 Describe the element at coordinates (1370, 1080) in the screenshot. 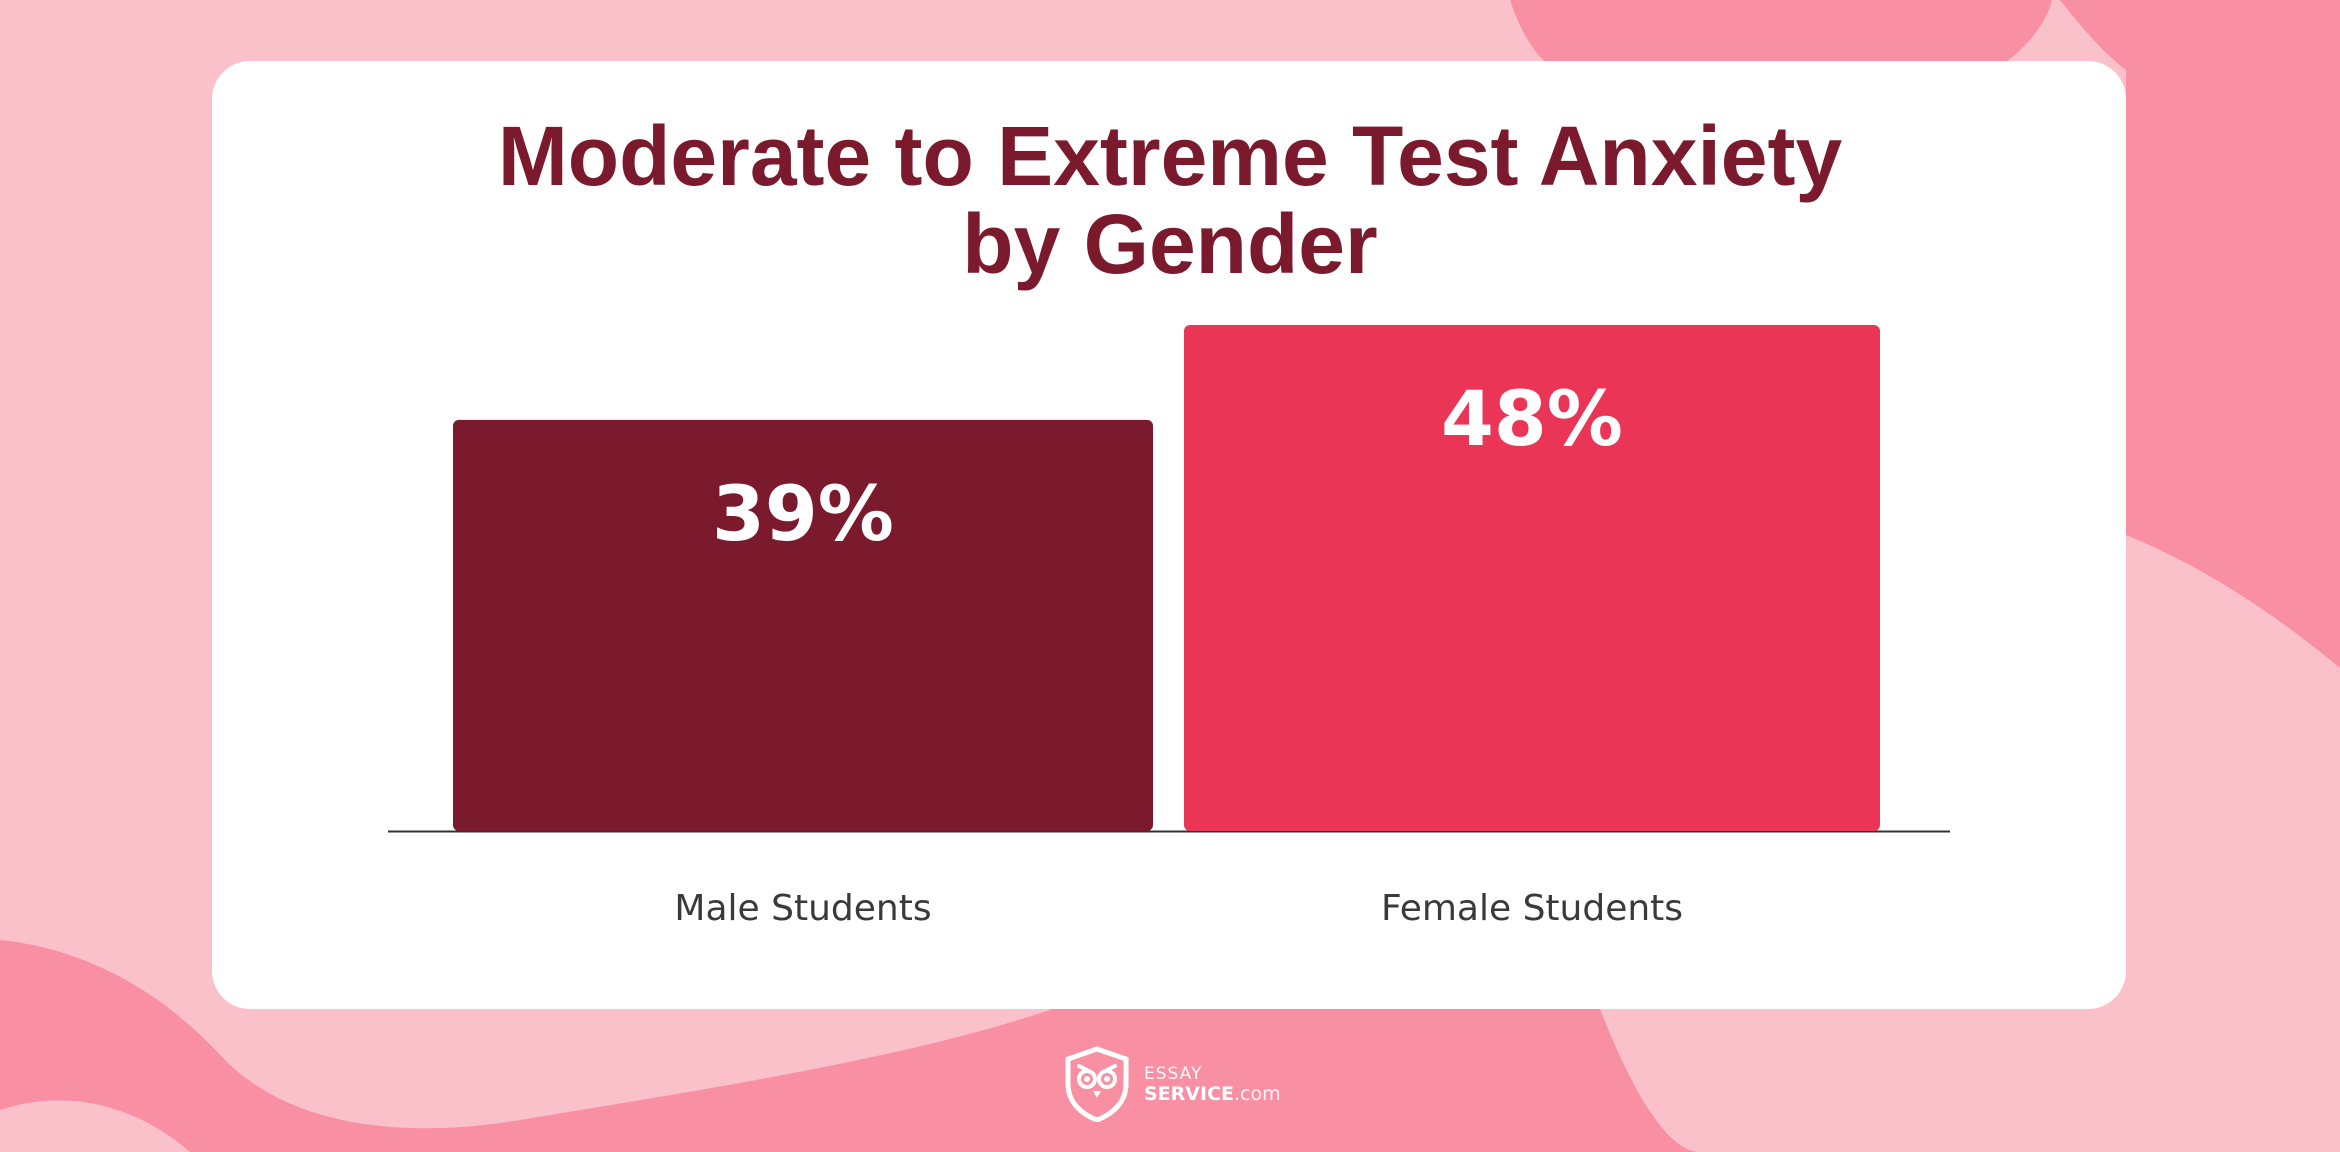

I see `background-blob-bottom-center` at that location.